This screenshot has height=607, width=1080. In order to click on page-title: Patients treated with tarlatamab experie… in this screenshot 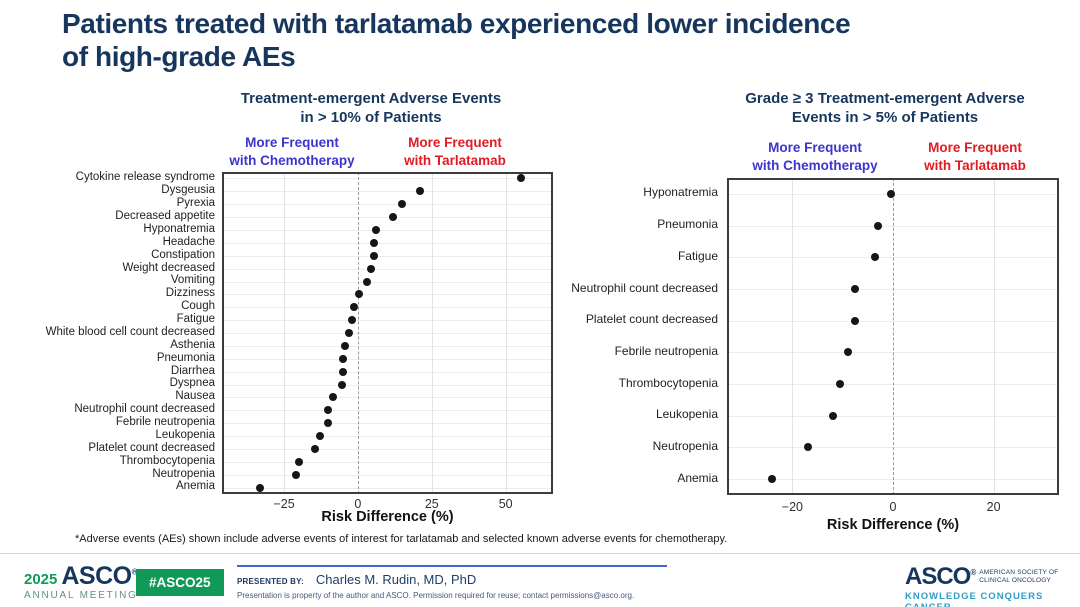, I will do `click(522, 41)`.